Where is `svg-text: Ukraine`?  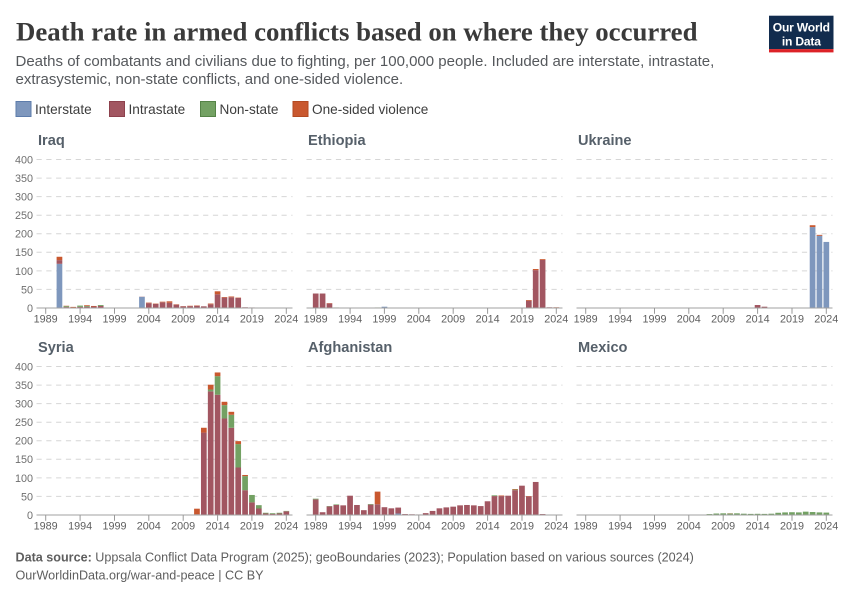 svg-text: Ukraine is located at coordinates (605, 141).